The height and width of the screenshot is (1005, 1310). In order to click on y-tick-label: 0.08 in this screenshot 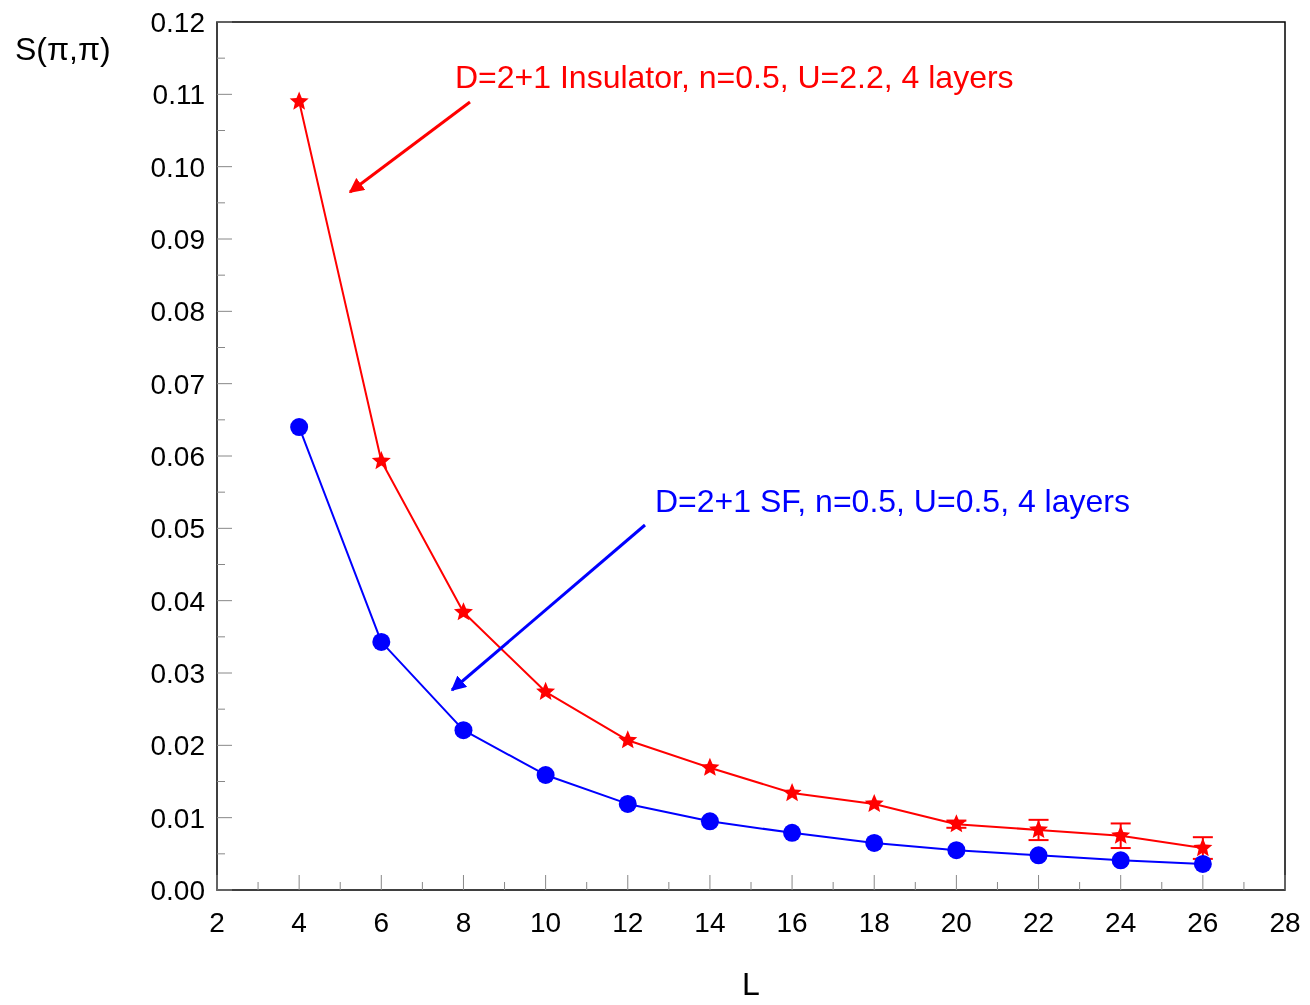, I will do `click(177, 312)`.